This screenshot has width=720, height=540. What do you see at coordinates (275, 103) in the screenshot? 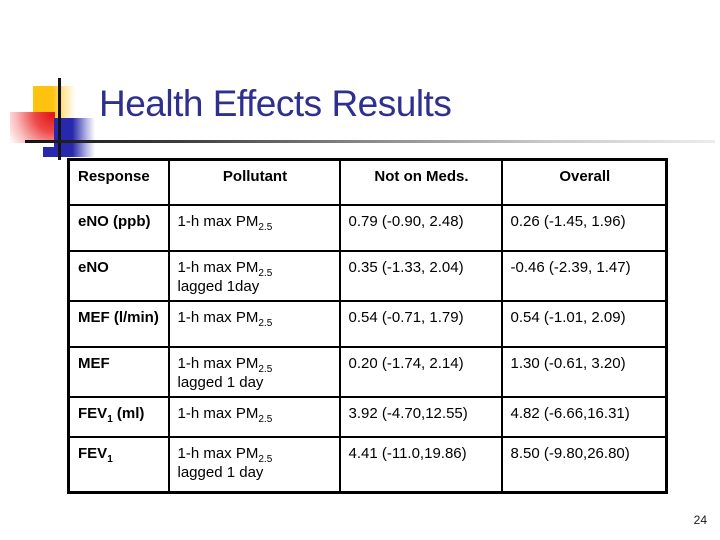
I see `page-title: Health Effects Results` at bounding box center [275, 103].